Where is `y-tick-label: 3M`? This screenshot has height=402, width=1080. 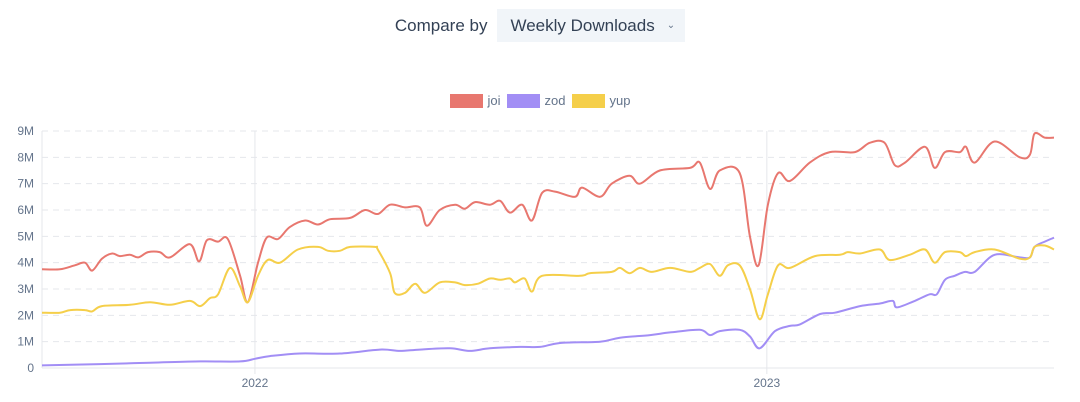 y-tick-label: 3M is located at coordinates (25, 289).